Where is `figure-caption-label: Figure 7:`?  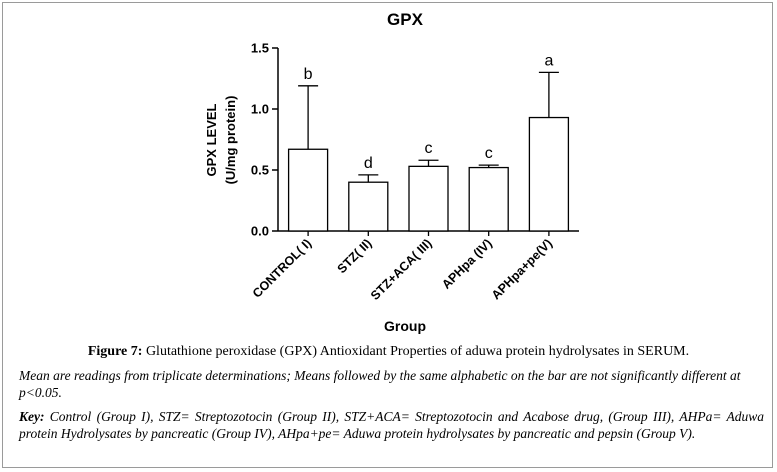 figure-caption-label: Figure 7: is located at coordinates (115, 351).